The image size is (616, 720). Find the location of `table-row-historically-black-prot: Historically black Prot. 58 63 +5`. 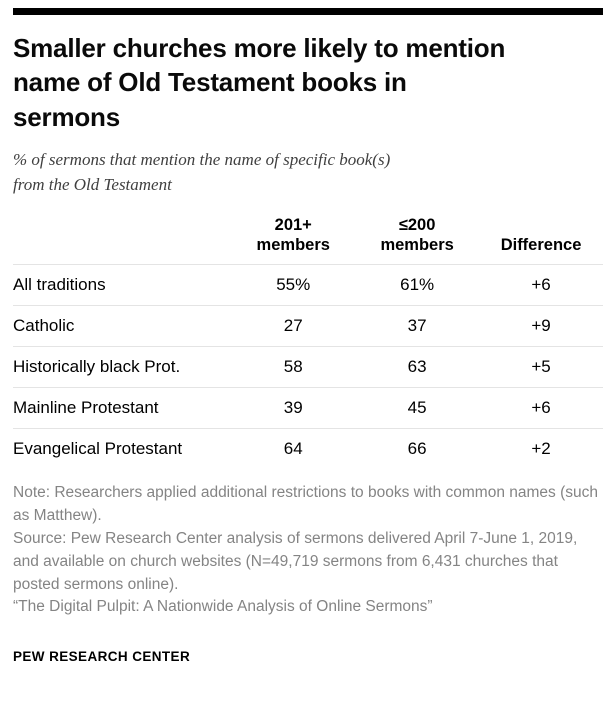

table-row-historically-black-prot: Historically black Prot. 58 63 +5 is located at coordinates (308, 367).